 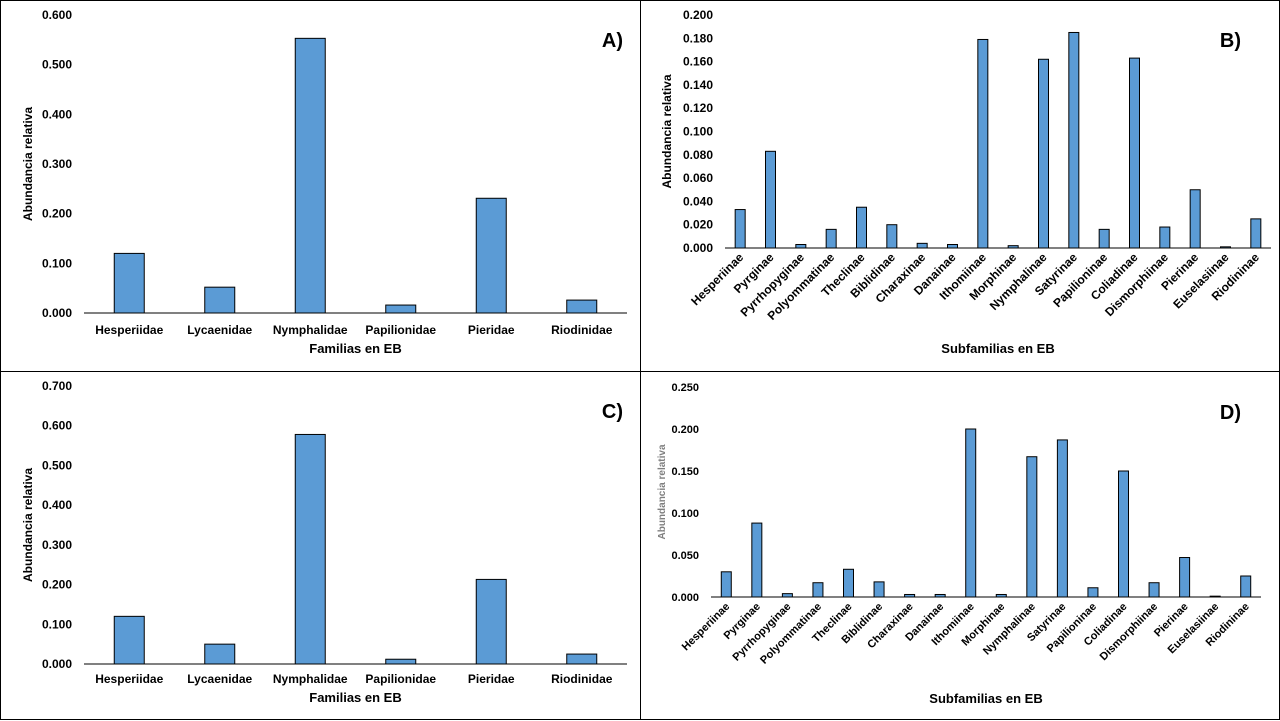 What do you see at coordinates (698, 178) in the screenshot?
I see `y-tick-label: 0.060` at bounding box center [698, 178].